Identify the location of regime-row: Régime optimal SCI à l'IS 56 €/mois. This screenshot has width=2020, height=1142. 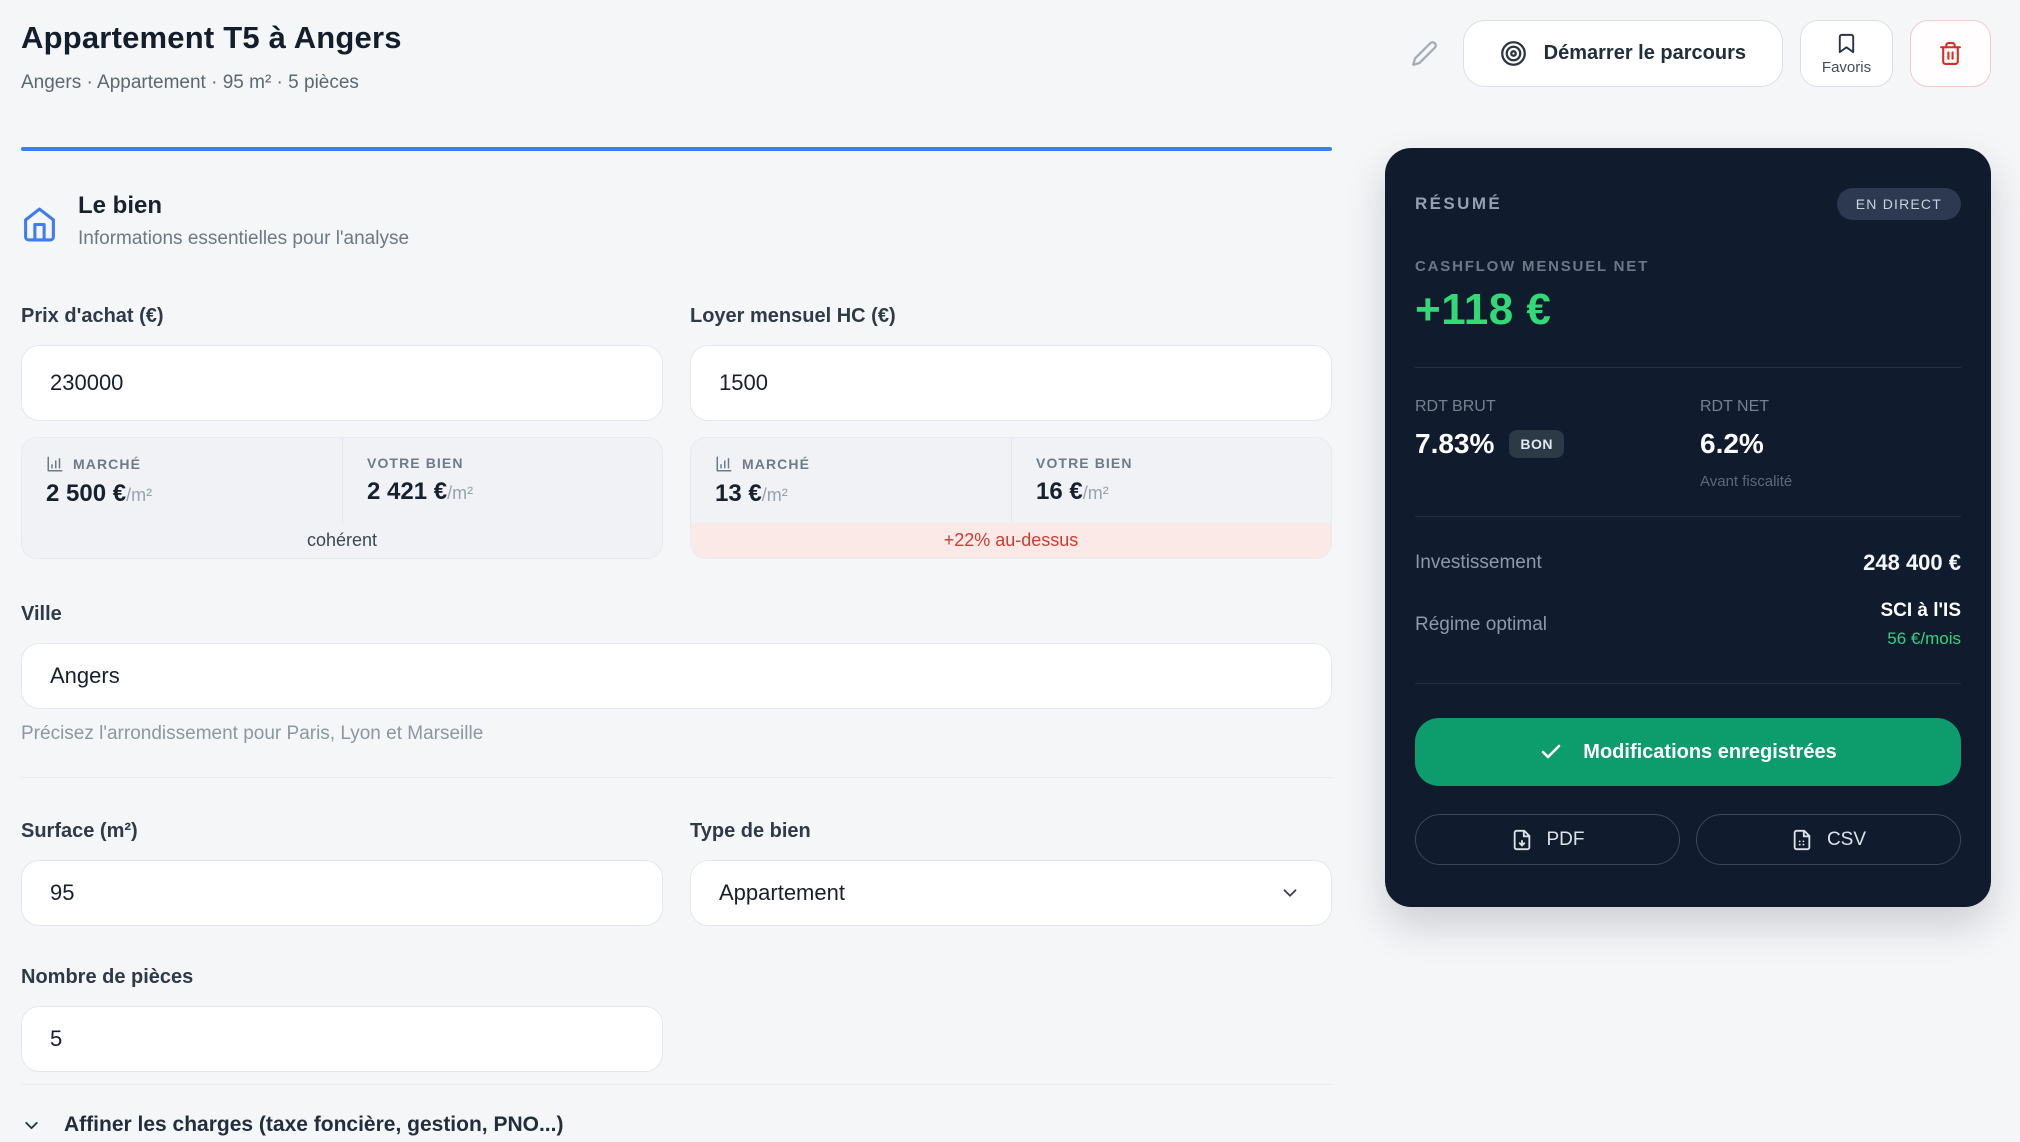
(1688, 624).